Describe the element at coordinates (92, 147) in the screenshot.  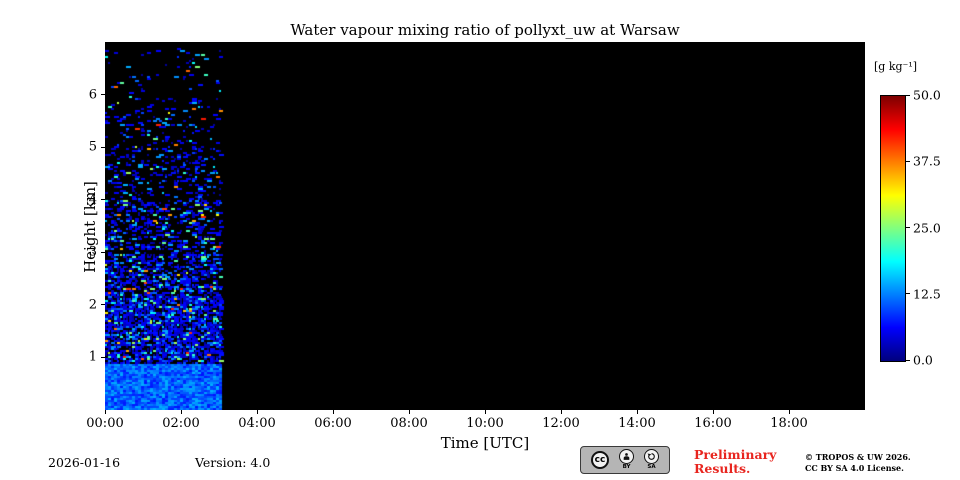
I see `y-tick-label: 5` at that location.